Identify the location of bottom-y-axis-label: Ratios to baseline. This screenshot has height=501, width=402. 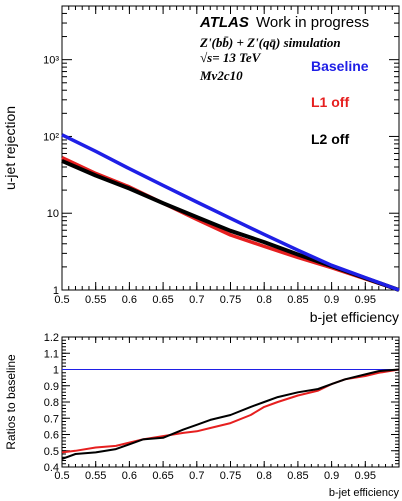
(11, 402).